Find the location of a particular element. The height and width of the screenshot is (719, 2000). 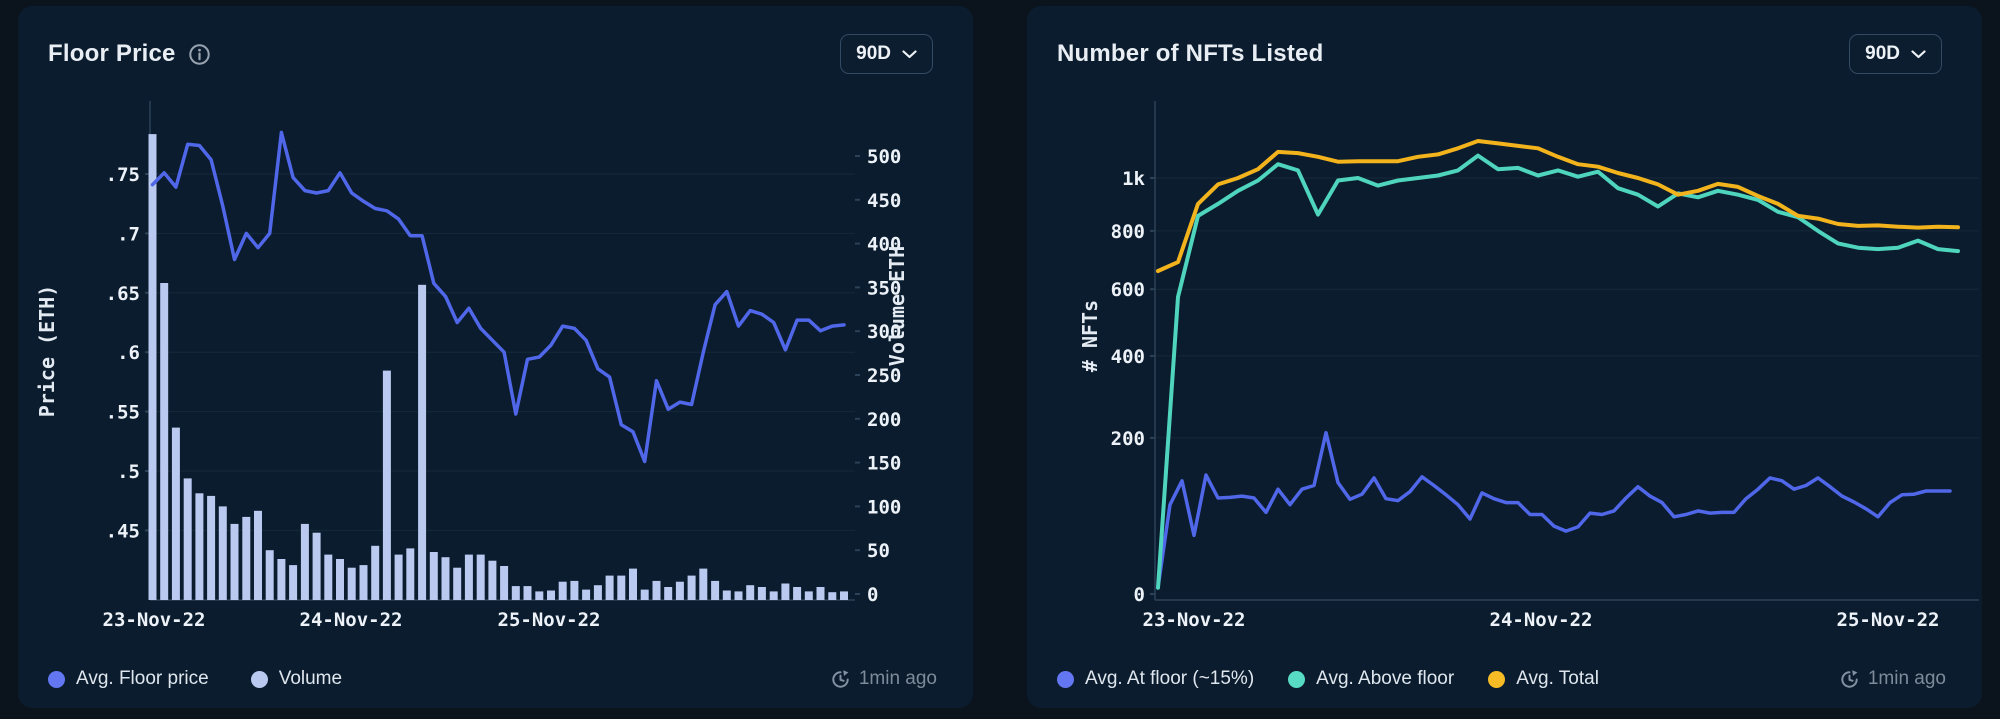

svg-text: .5 is located at coordinates (128, 472).